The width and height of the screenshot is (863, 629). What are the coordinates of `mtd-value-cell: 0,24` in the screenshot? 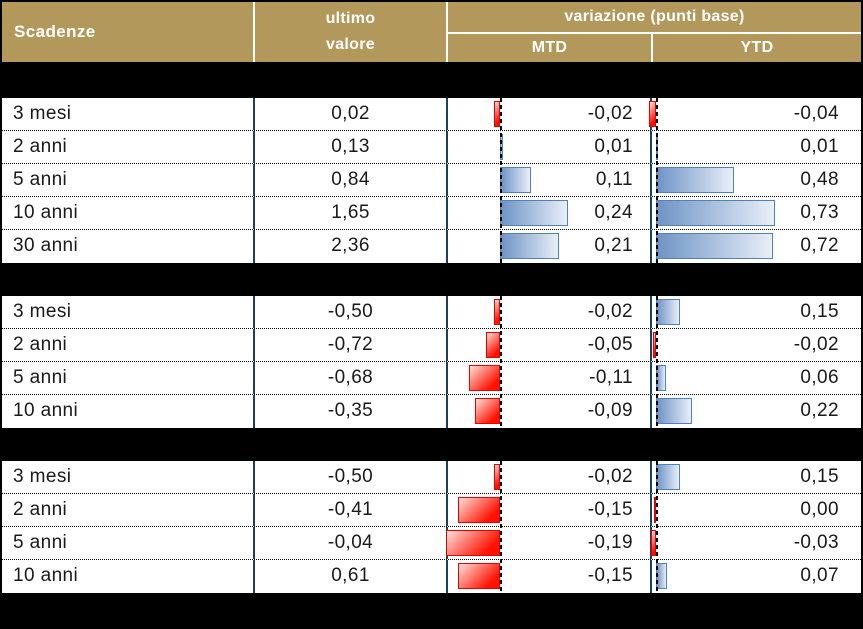 It's located at (548, 213).